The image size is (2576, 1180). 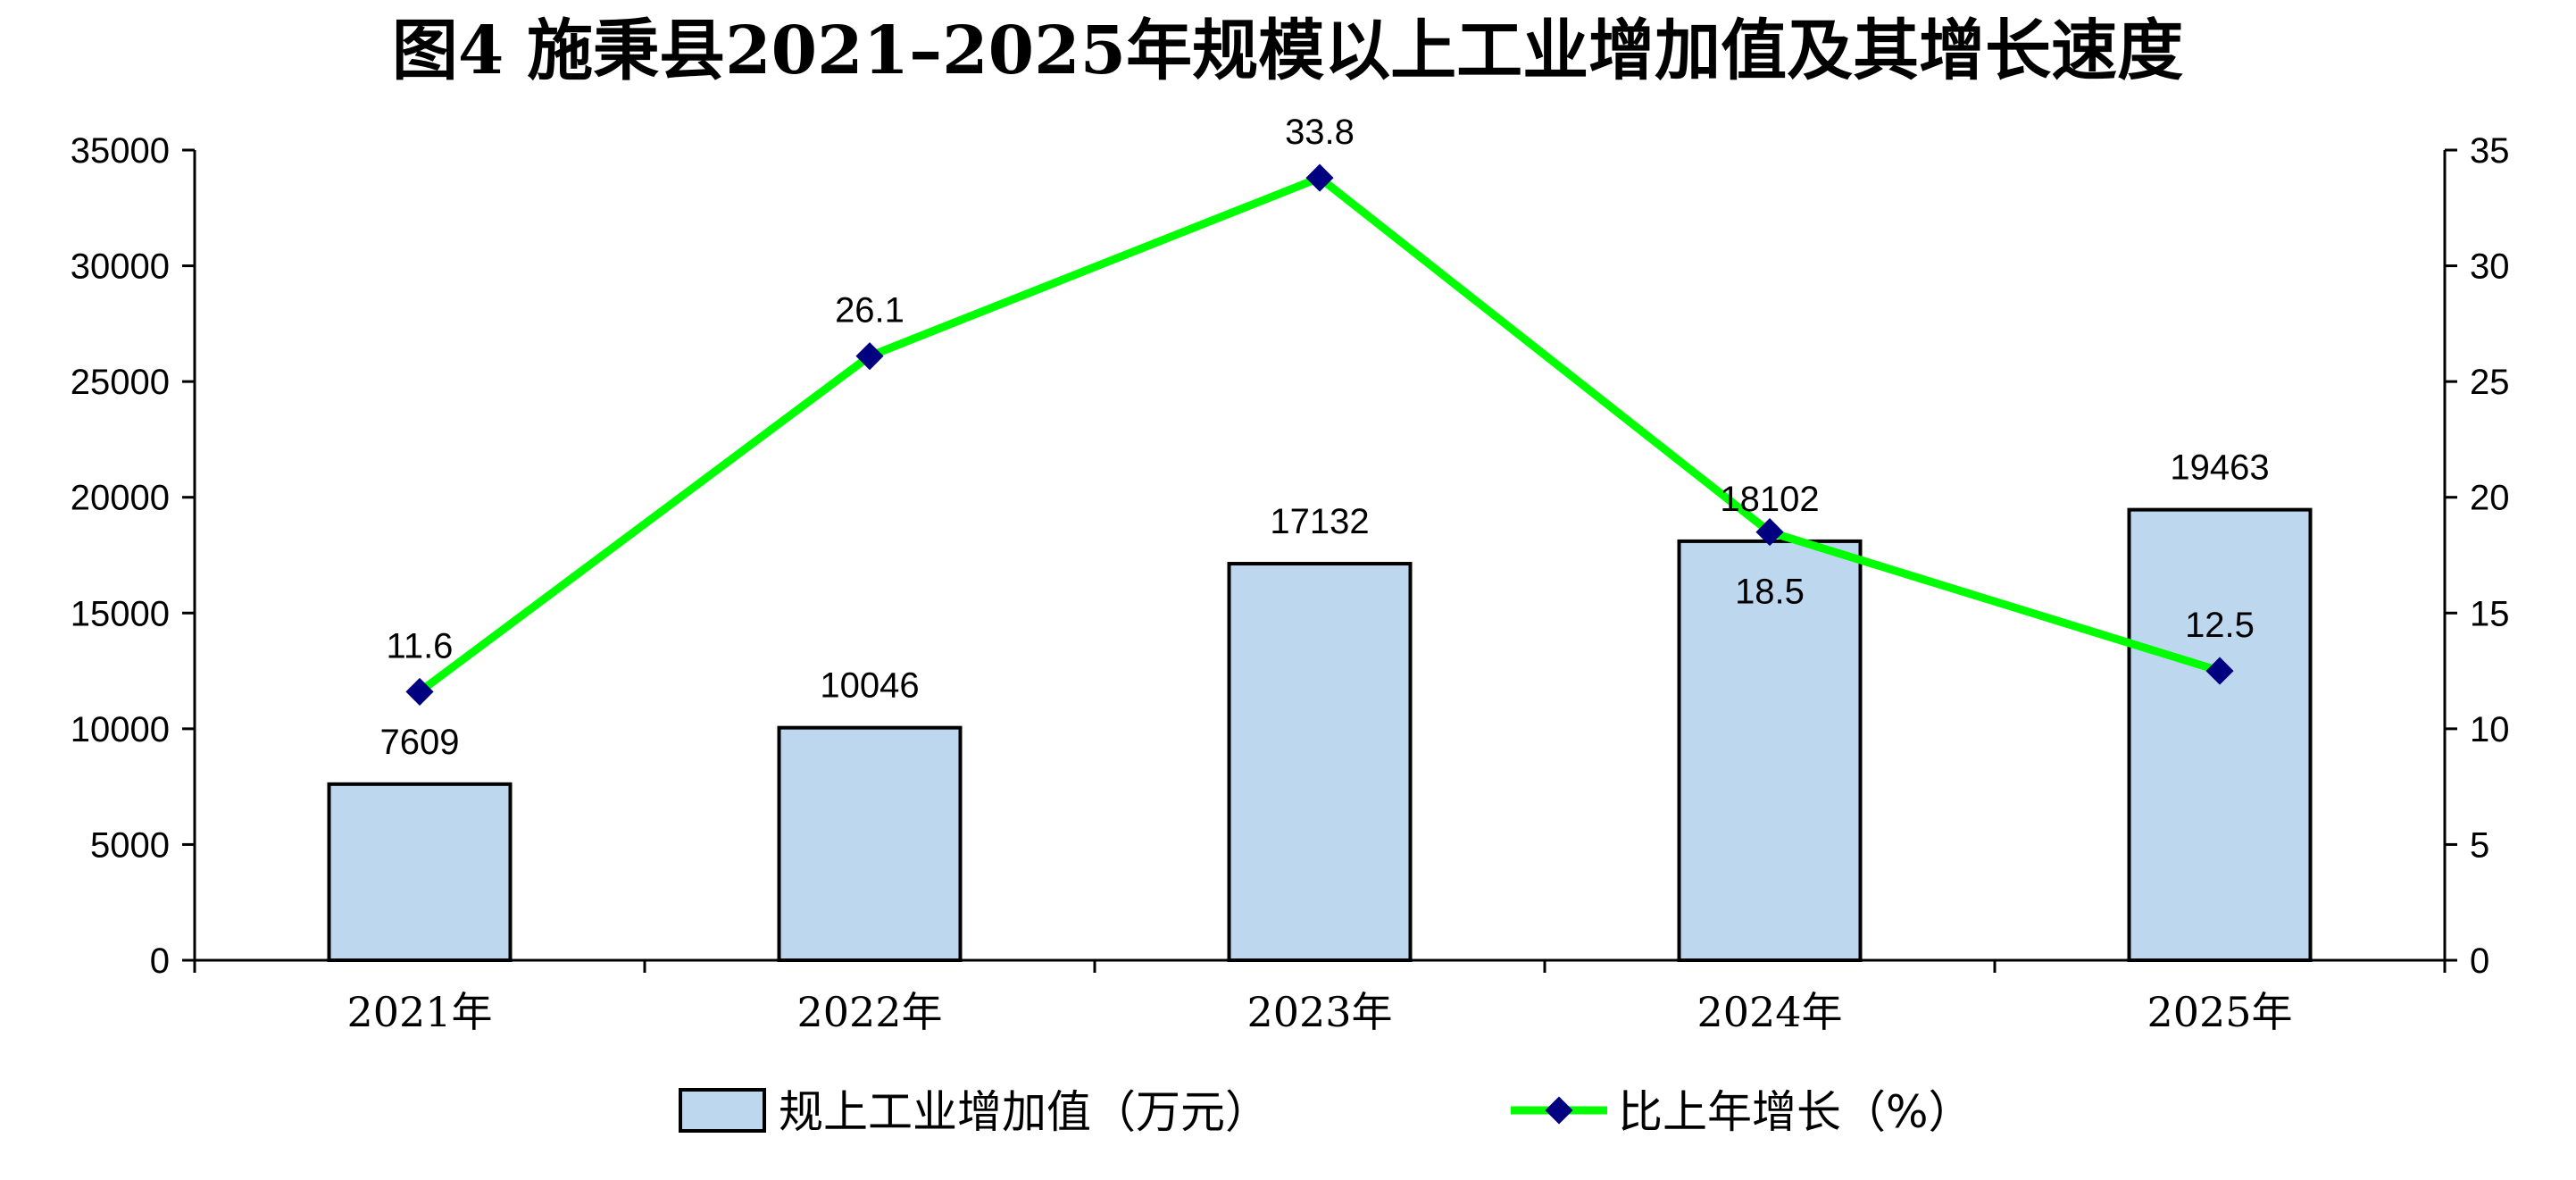 What do you see at coordinates (869, 686) in the screenshot?
I see `bar-value-label: 10046` at bounding box center [869, 686].